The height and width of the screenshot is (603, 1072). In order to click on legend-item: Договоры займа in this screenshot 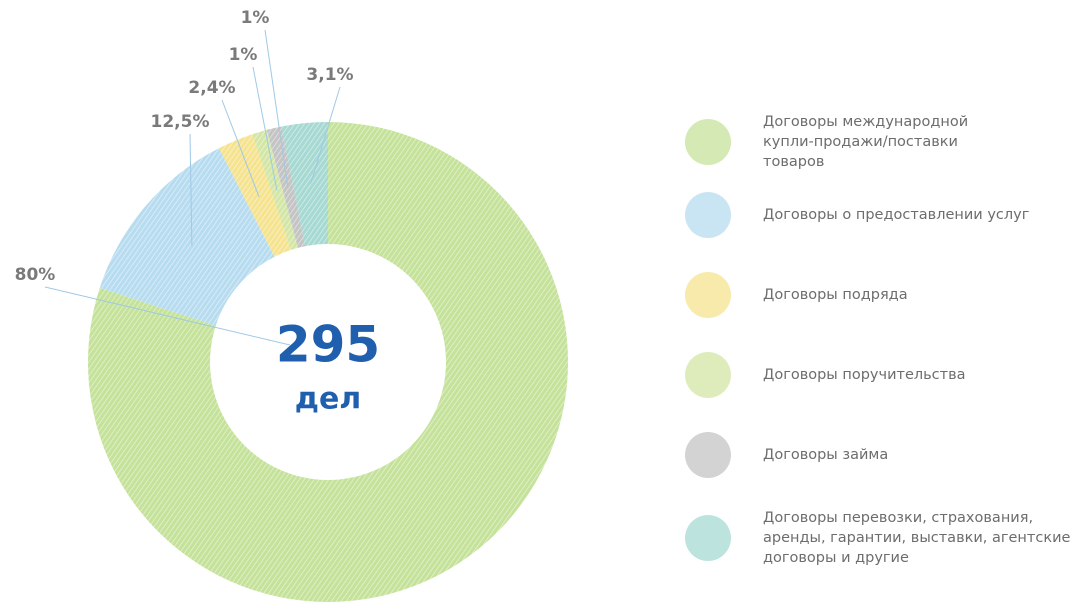, I will do `click(878, 455)`.